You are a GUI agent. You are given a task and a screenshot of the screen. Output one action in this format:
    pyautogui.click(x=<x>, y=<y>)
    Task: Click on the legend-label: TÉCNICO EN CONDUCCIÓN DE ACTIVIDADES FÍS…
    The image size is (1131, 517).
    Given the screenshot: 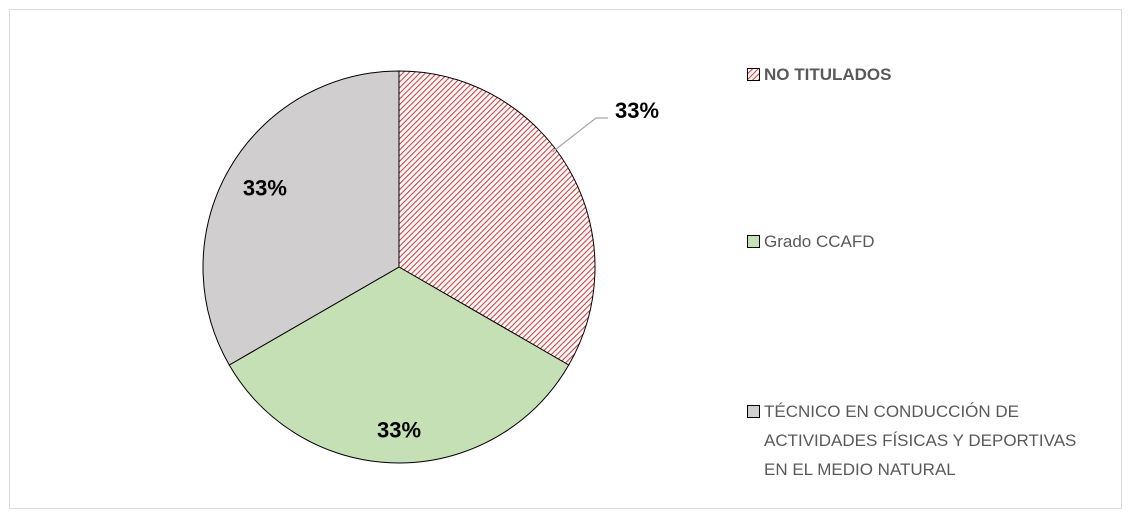 What is the action you would take?
    pyautogui.click(x=920, y=440)
    